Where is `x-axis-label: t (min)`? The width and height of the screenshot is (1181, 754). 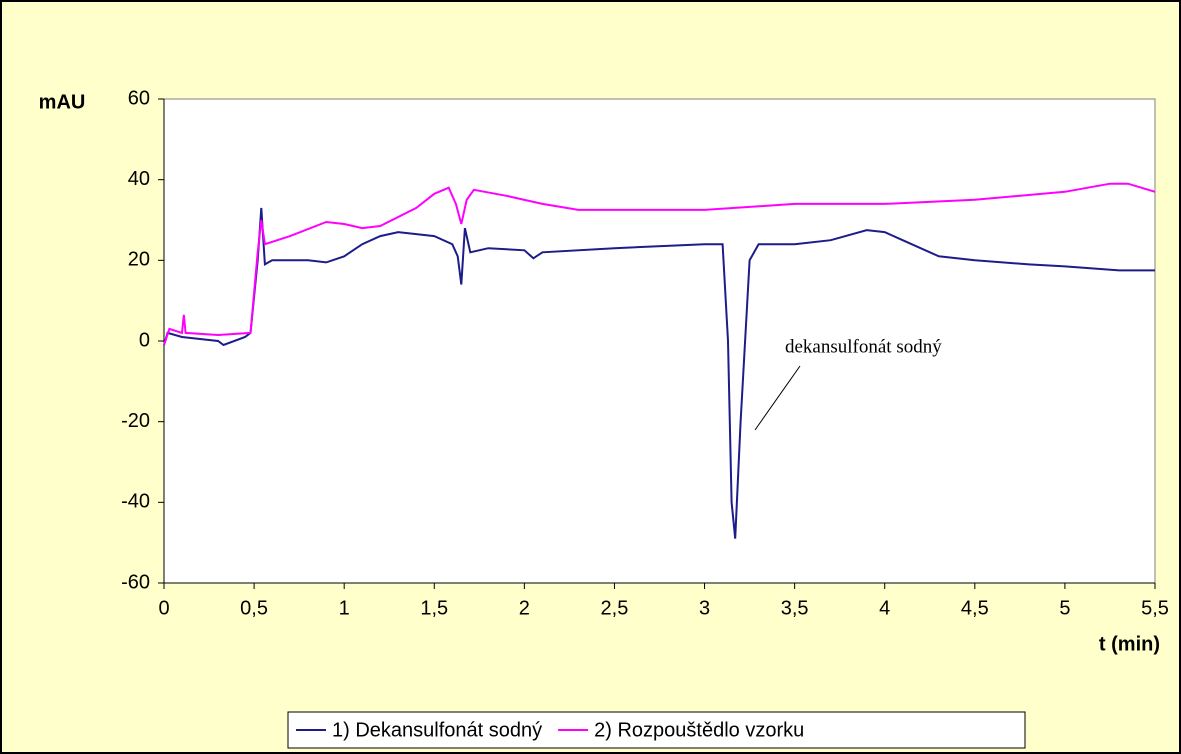 x-axis-label: t (min) is located at coordinates (1129, 644).